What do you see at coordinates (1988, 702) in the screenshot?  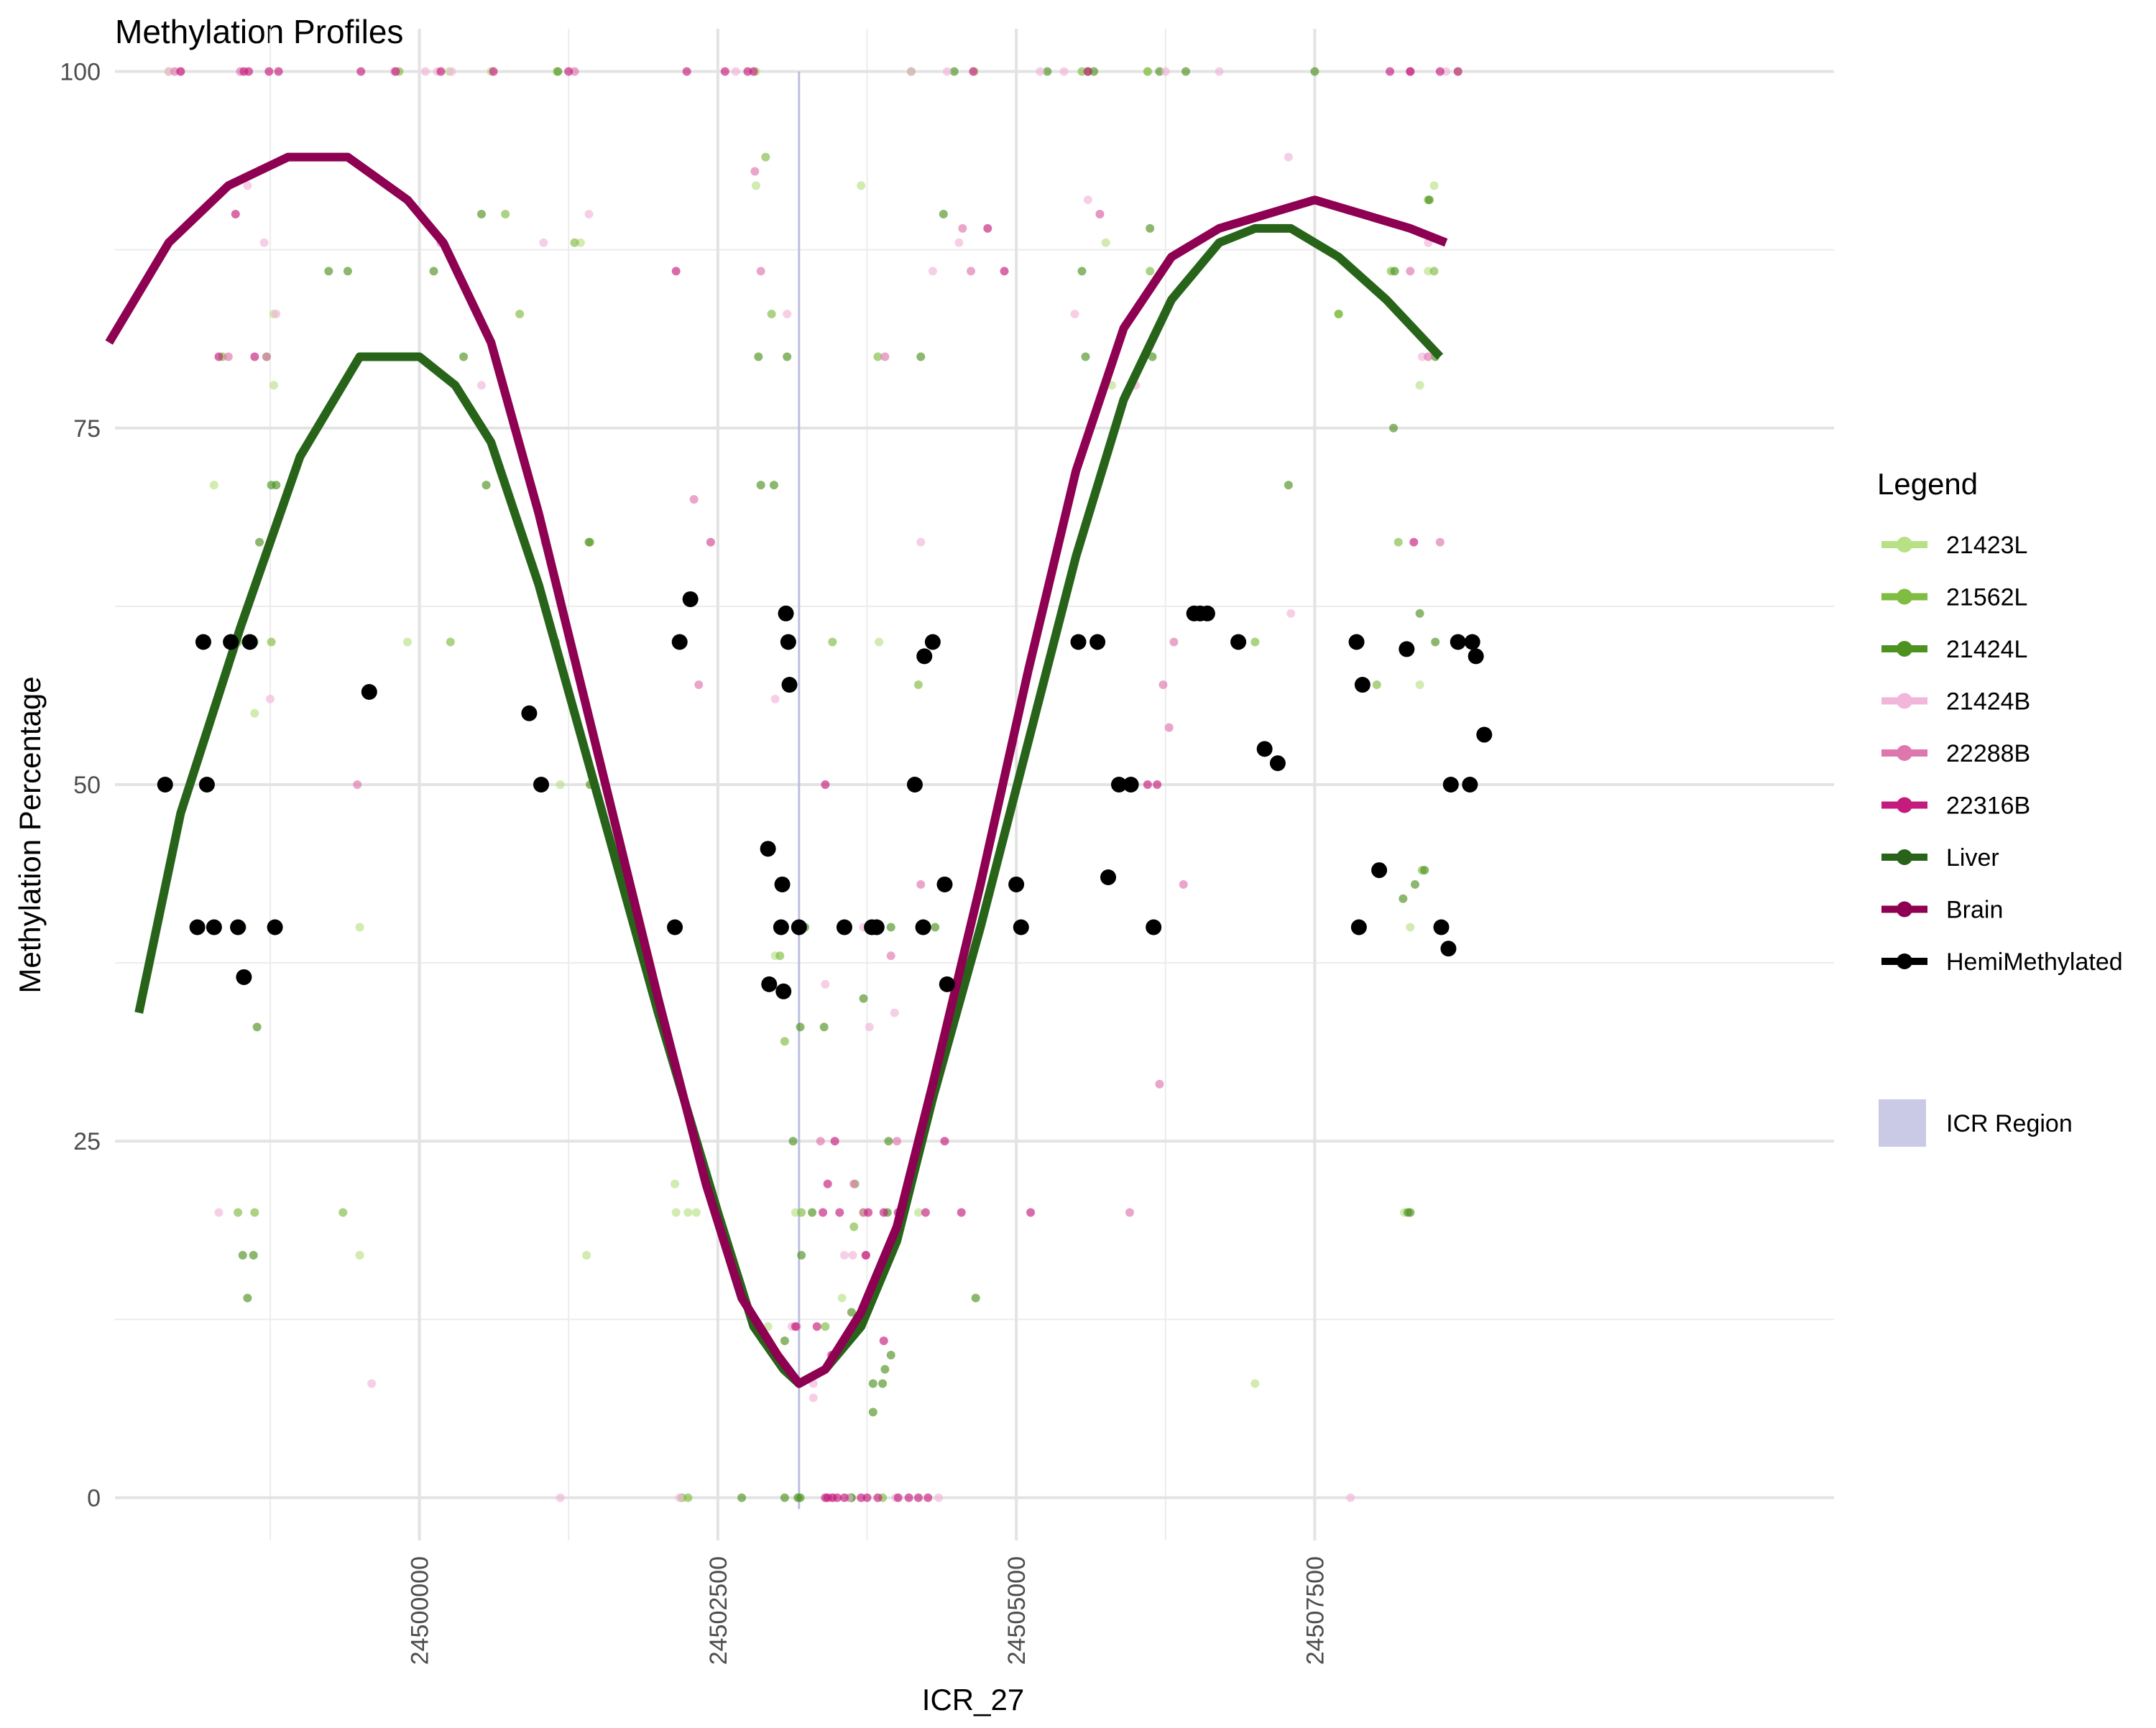 I see `legend-label: 21424B` at bounding box center [1988, 702].